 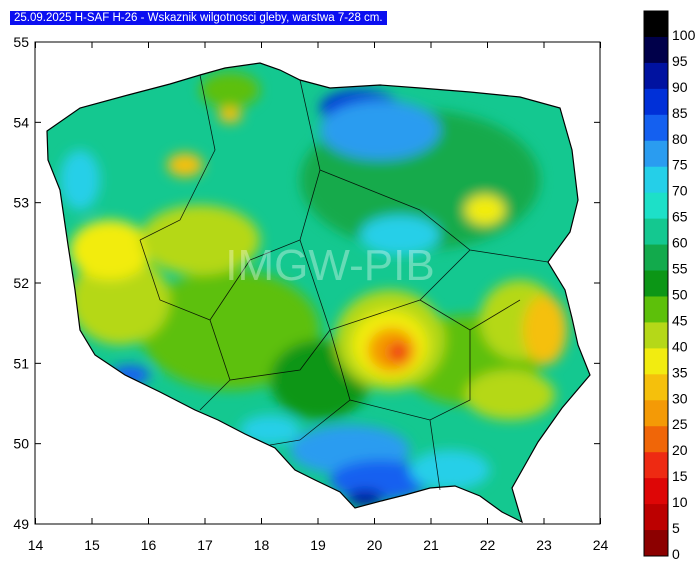 What do you see at coordinates (680, 139) in the screenshot?
I see `legend-label: 80` at bounding box center [680, 139].